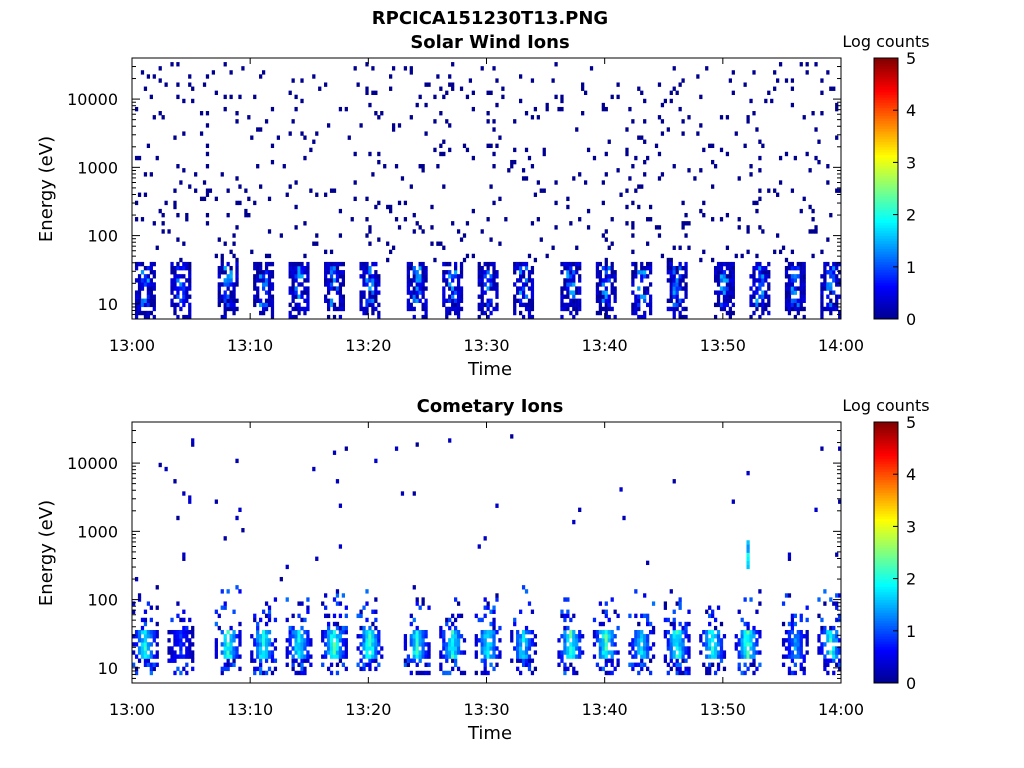 Image resolution: width=1024 pixels, height=768 pixels. I want to click on colorbar-tick-label: 1, so click(911, 631).